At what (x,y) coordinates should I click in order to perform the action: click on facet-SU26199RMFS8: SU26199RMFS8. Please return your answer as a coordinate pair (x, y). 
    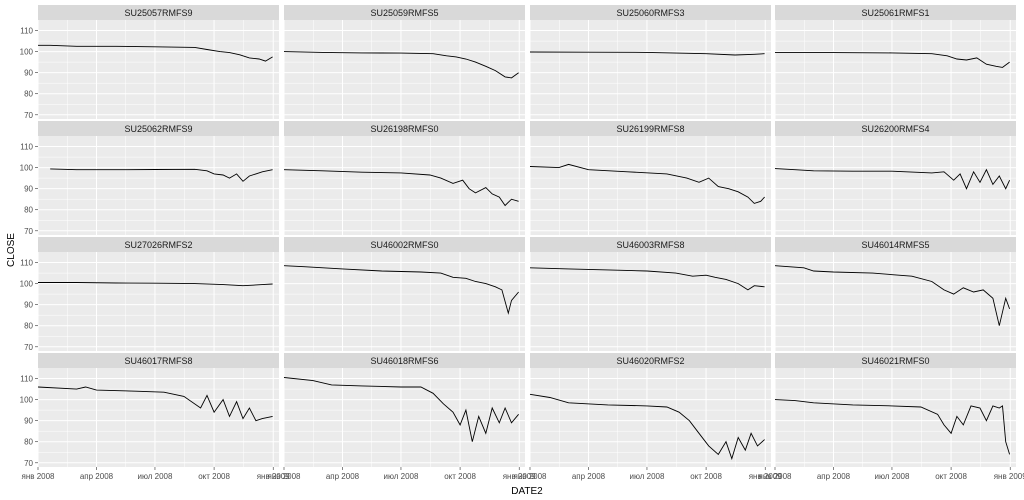
    Looking at the image, I should click on (650, 178).